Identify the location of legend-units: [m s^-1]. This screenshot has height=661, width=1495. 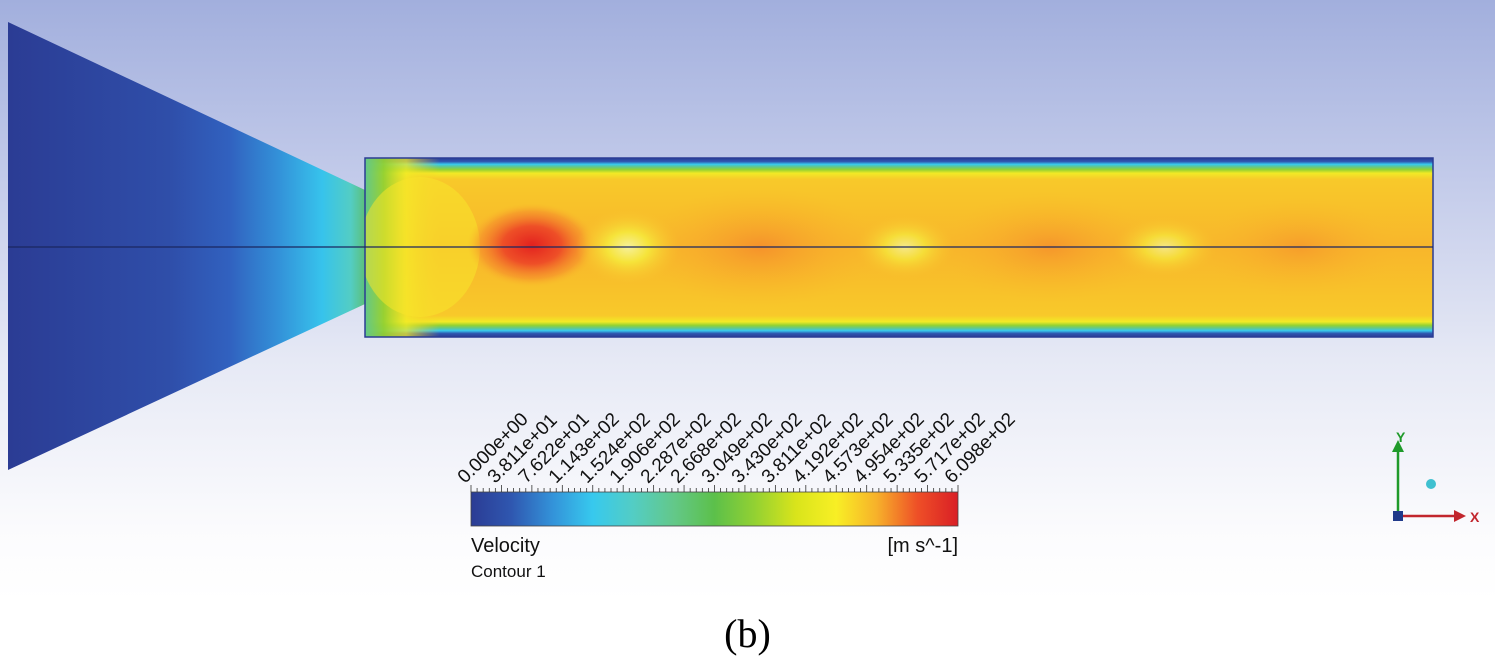
(923, 546).